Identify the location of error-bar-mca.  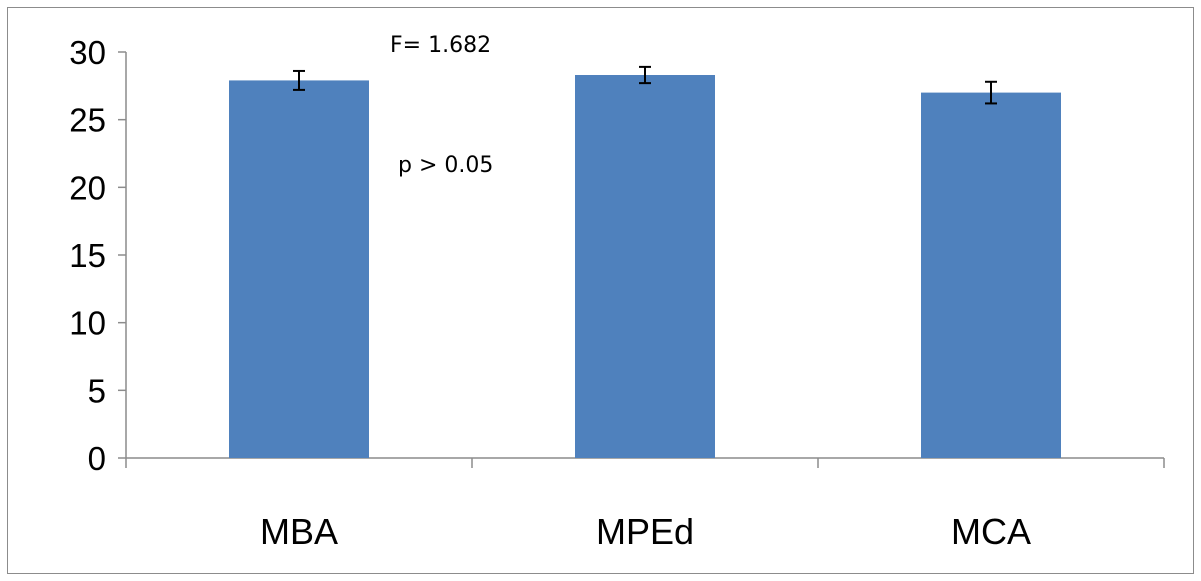
(991, 92).